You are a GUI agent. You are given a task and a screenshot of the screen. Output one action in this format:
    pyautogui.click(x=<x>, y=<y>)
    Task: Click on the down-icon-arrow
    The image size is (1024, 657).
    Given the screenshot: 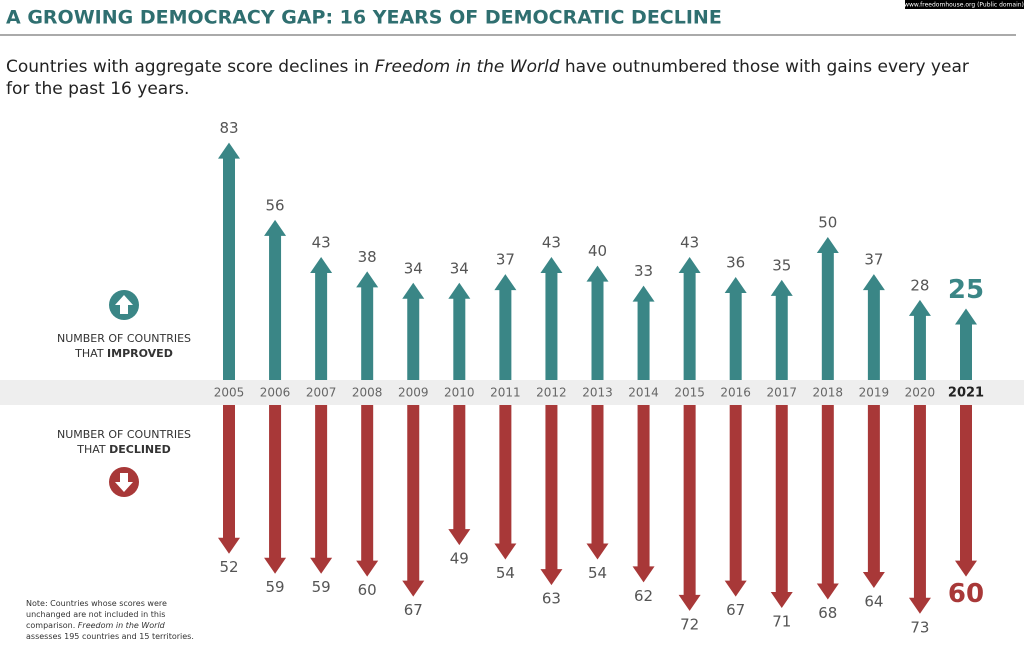 What is the action you would take?
    pyautogui.click(x=124, y=482)
    